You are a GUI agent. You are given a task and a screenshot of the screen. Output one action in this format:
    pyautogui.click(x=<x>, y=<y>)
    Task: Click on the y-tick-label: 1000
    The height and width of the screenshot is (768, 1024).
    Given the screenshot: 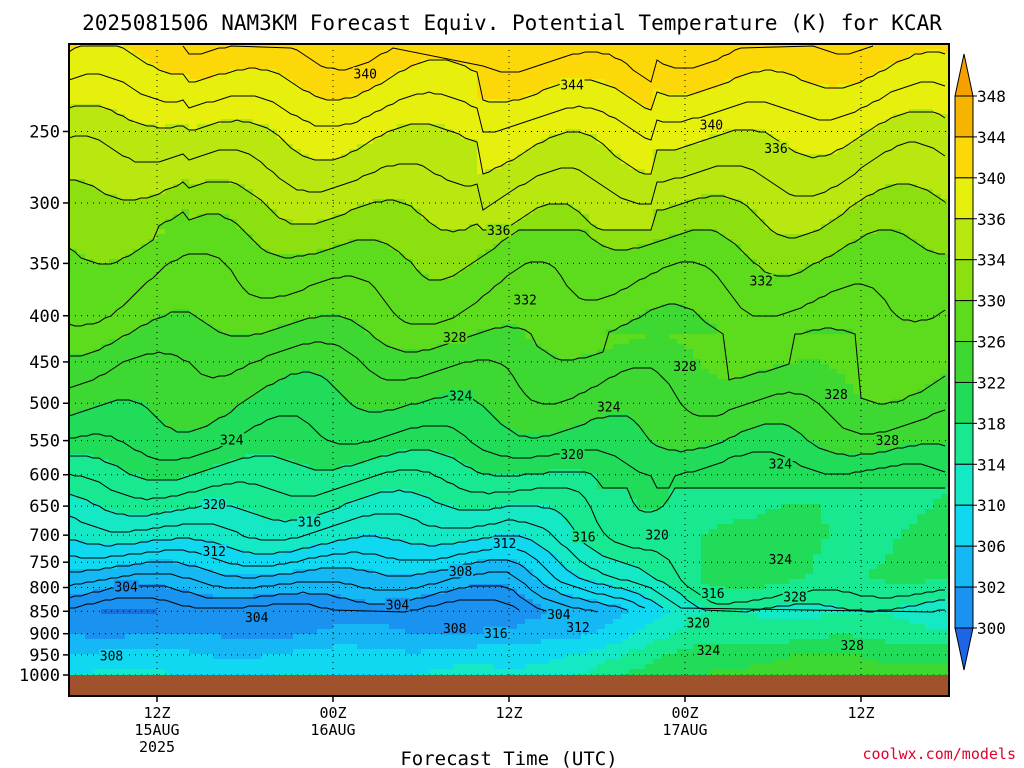 What is the action you would take?
    pyautogui.click(x=39, y=676)
    